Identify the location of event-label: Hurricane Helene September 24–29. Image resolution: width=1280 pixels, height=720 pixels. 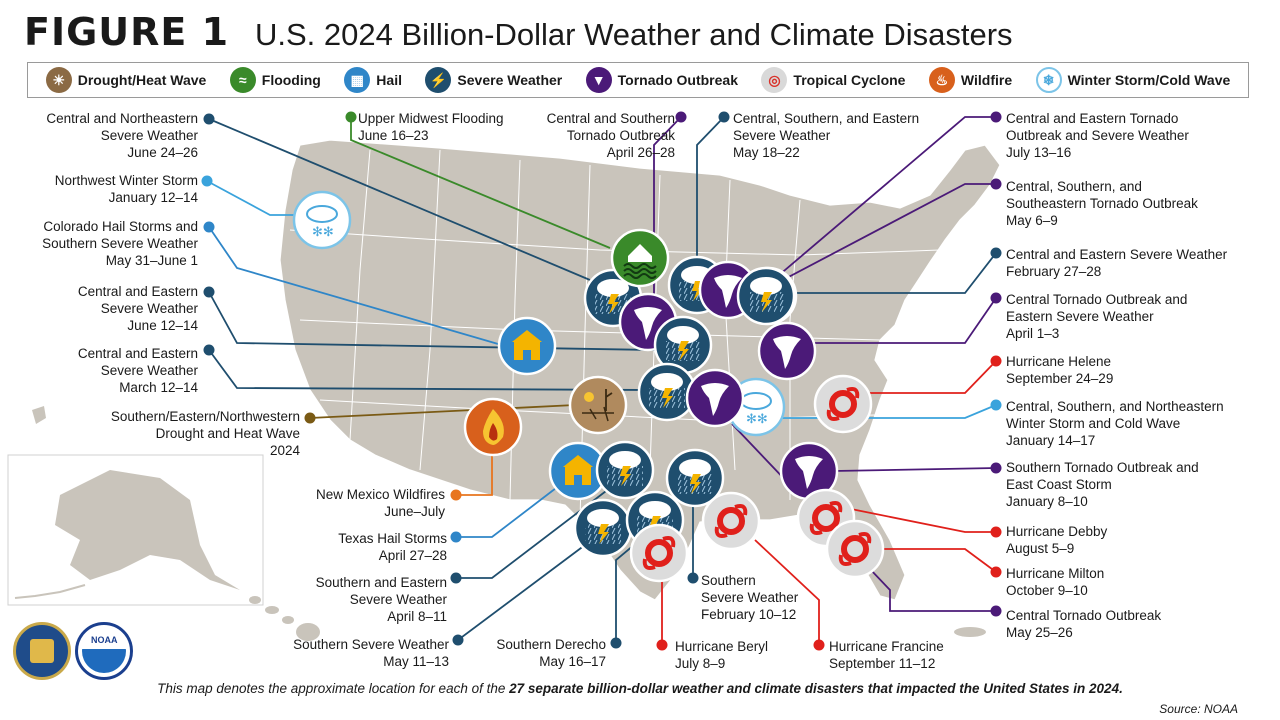
(1059, 370).